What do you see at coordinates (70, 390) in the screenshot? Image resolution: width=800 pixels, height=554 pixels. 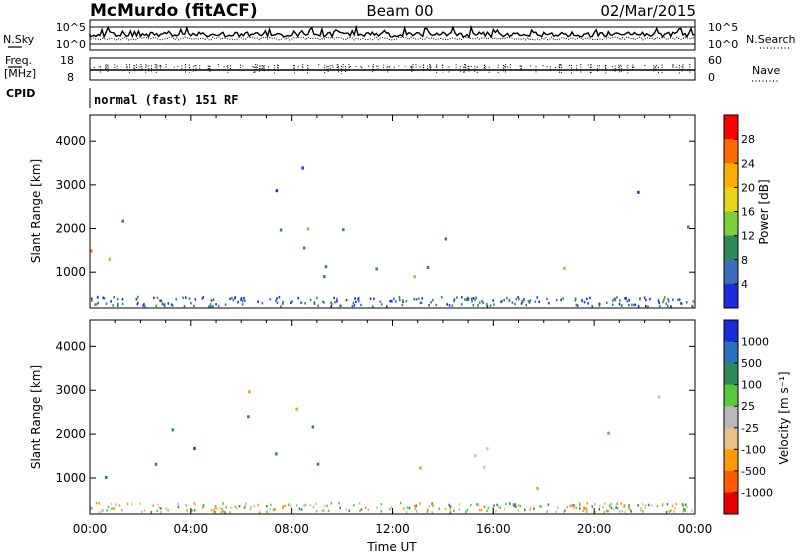 I see `velocity-ytick-label: 3000` at bounding box center [70, 390].